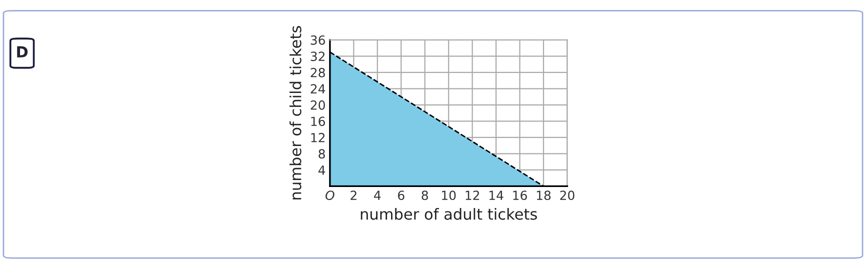 The image size is (866, 266). I want to click on y-tick-label: 8, so click(321, 154).